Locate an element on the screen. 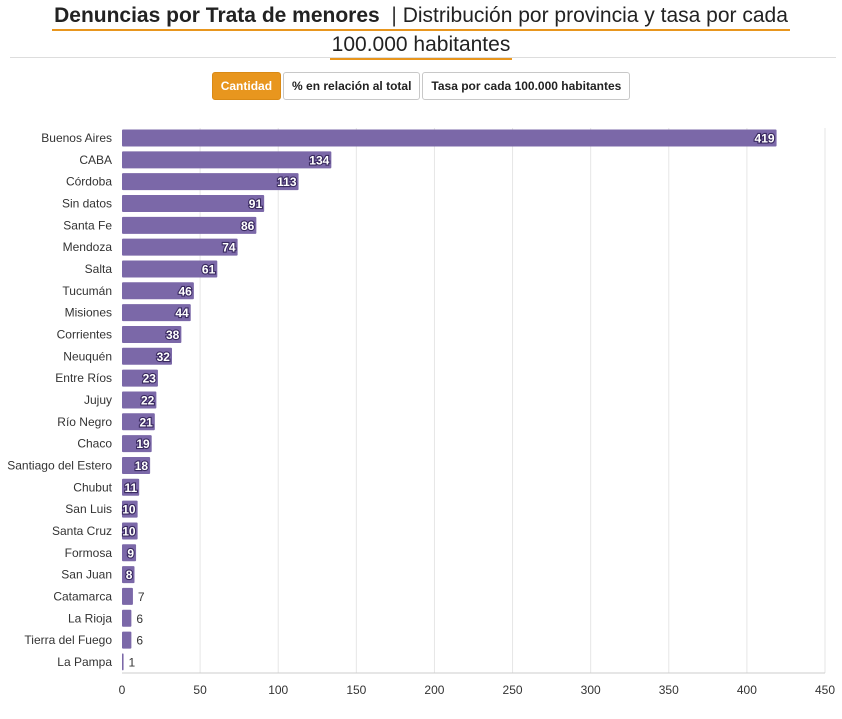  category-label: Neuquén is located at coordinates (87, 356).